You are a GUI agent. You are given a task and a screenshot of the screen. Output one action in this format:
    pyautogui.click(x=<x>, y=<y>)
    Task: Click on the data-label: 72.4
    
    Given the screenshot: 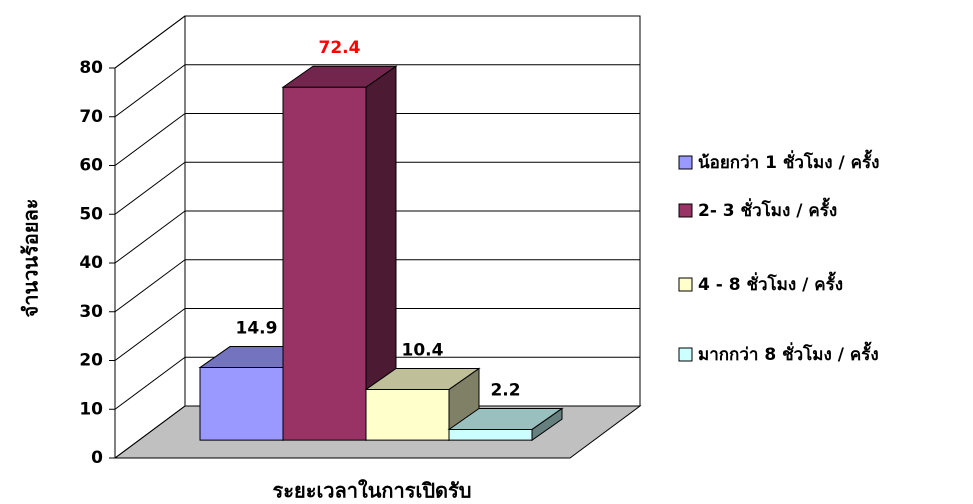 What is the action you would take?
    pyautogui.click(x=340, y=48)
    